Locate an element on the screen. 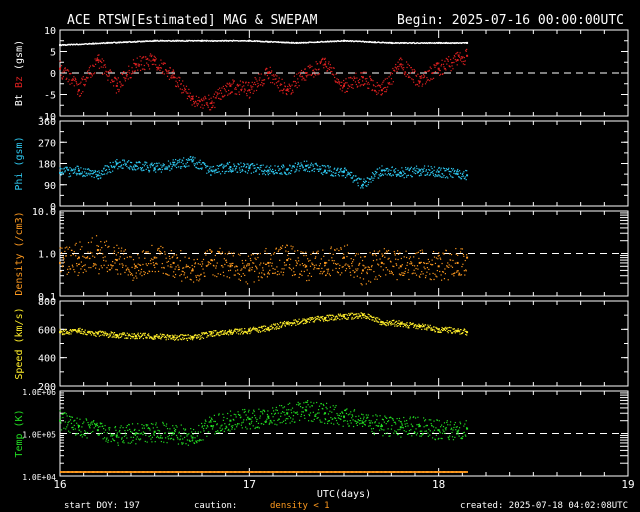  data-anchor-phi is located at coordinates (60, 172).